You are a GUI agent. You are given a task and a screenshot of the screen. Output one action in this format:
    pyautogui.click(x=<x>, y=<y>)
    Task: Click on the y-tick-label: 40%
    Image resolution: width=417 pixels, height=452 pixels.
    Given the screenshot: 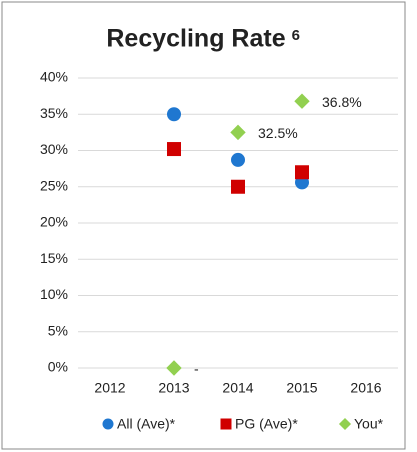 What is the action you would take?
    pyautogui.click(x=54, y=77)
    